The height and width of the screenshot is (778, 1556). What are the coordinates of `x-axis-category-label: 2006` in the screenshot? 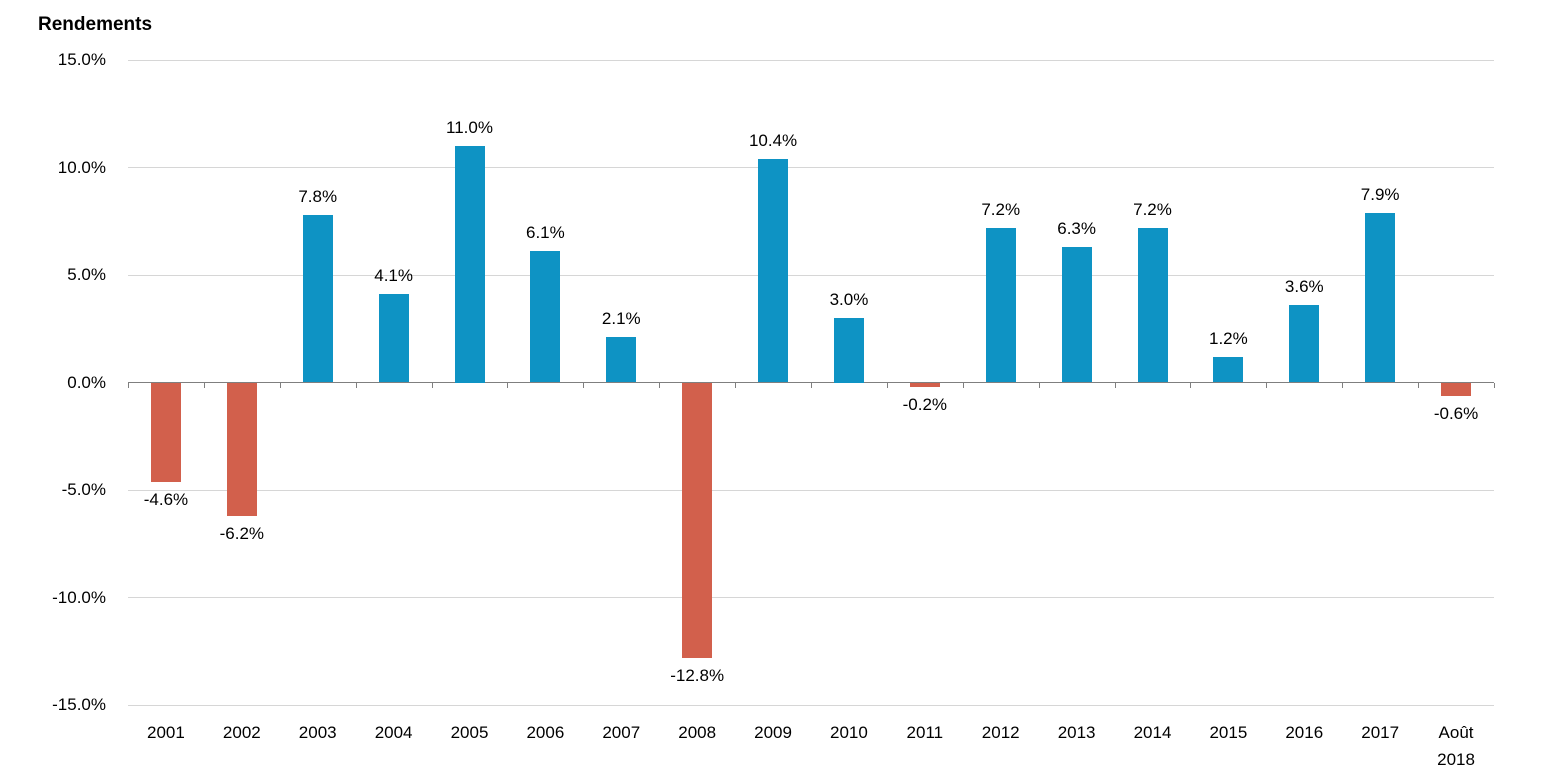 It's located at (545, 732).